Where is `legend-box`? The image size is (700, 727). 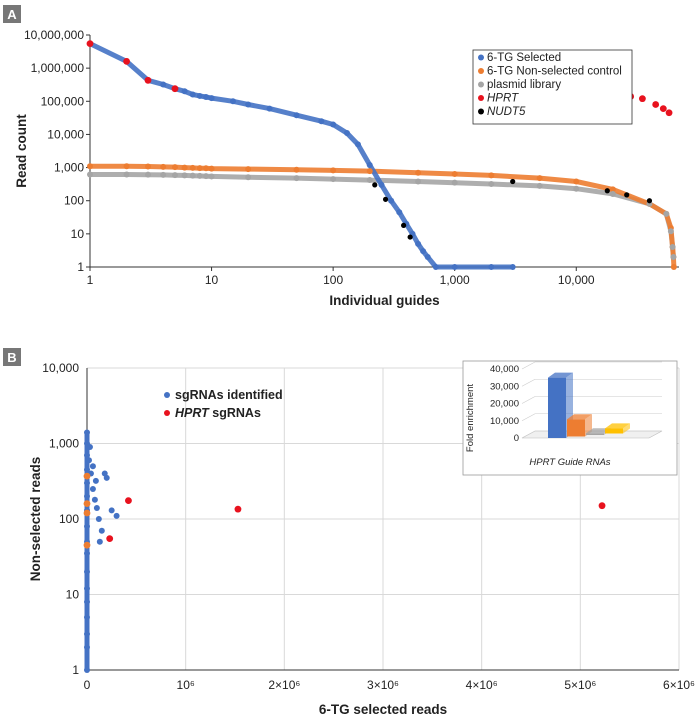
legend-box is located at coordinates (552, 87).